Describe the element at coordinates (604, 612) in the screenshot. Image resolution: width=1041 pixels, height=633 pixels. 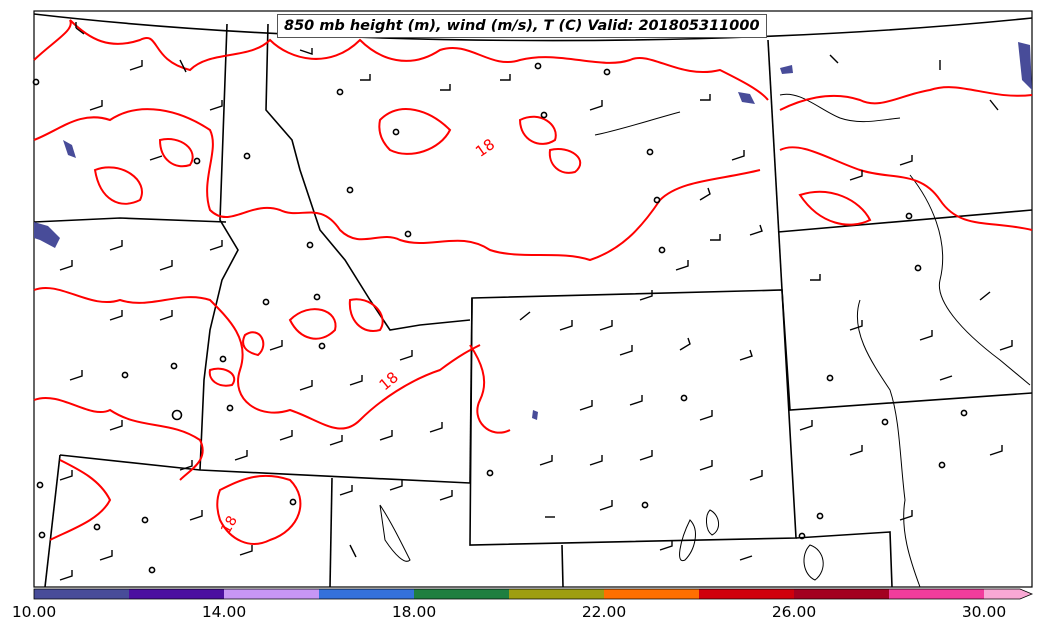
I see `colorbar-label-4: 22.00` at that location.